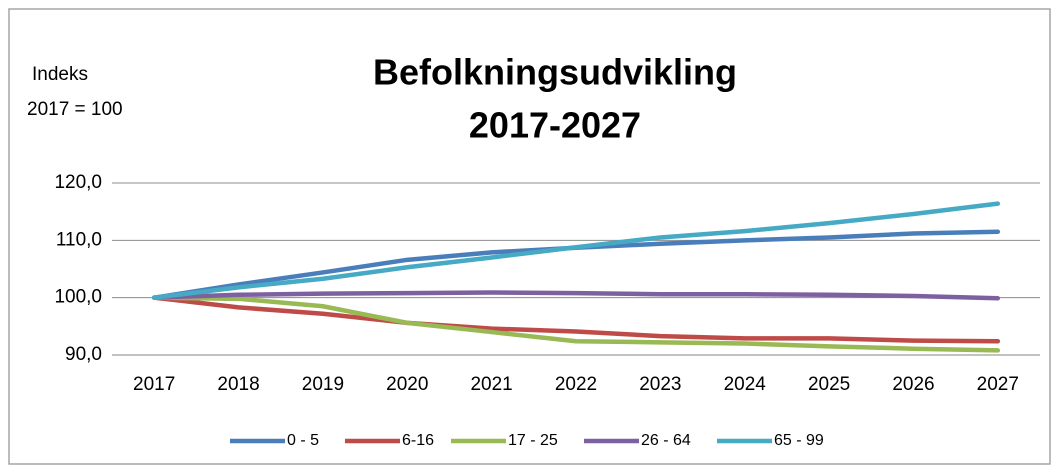  I want to click on x-tick-label: 2022, so click(576, 384).